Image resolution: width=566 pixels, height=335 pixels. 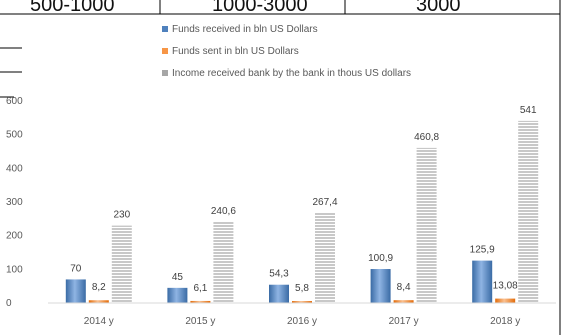 I want to click on x-tick-label: 2015 y, so click(x=200, y=321).